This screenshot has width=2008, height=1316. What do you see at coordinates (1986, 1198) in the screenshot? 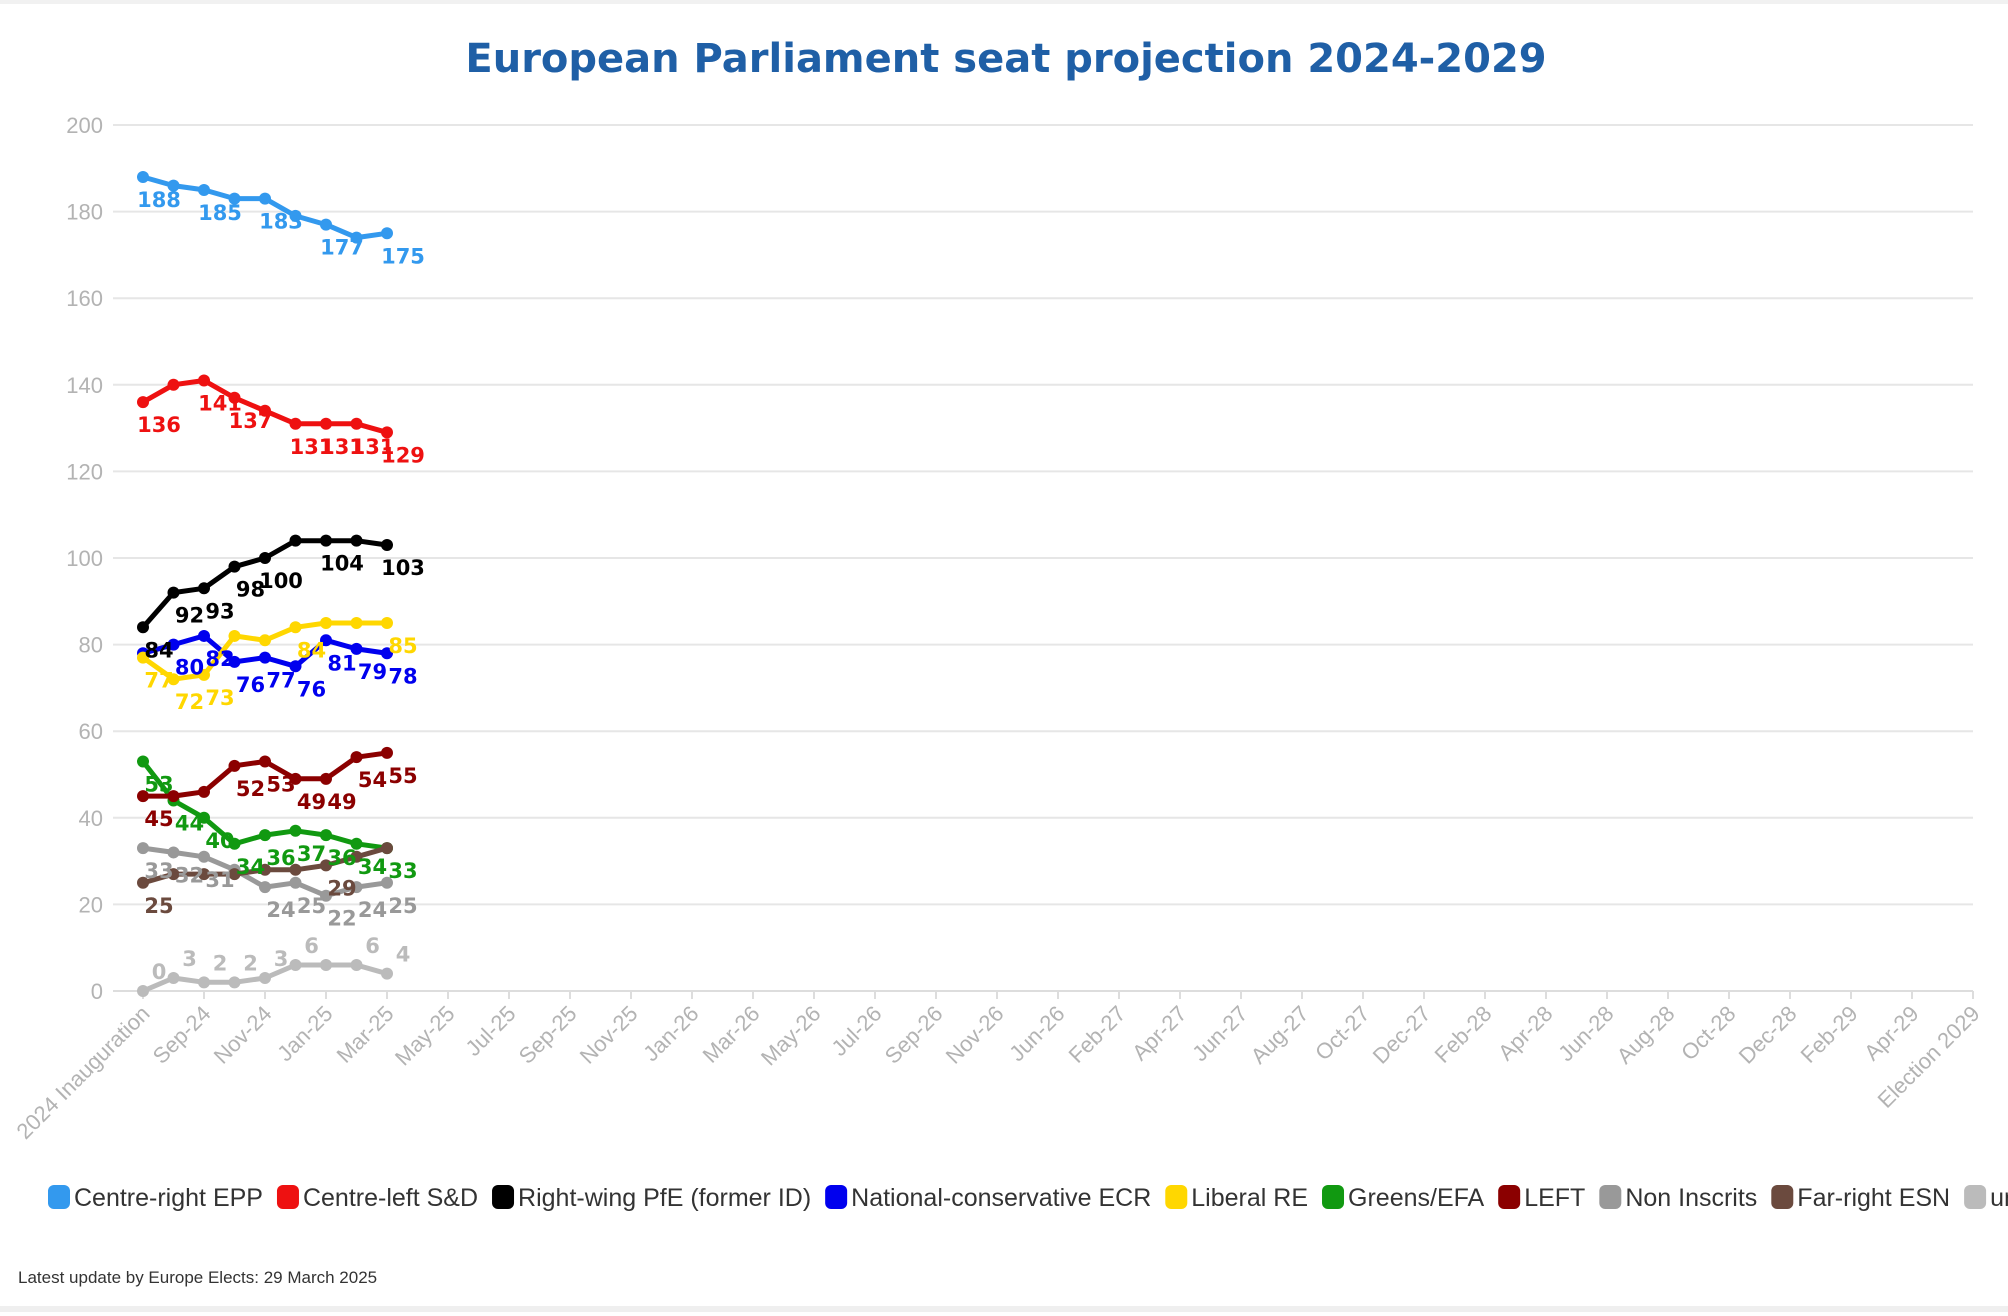
I see `legend-item: unaffiliated` at bounding box center [1986, 1198].